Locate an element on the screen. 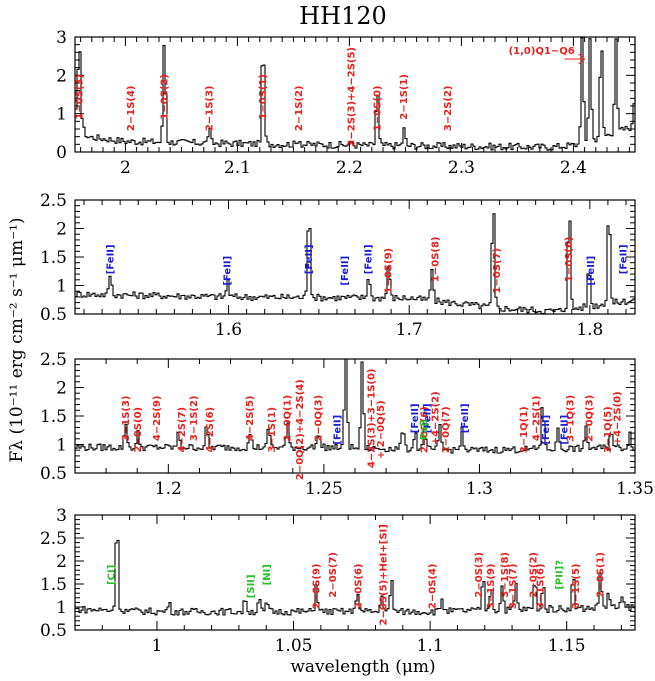 This screenshot has height=681, width=655. line-annotation: 2−0S(9) is located at coordinates (316, 586).